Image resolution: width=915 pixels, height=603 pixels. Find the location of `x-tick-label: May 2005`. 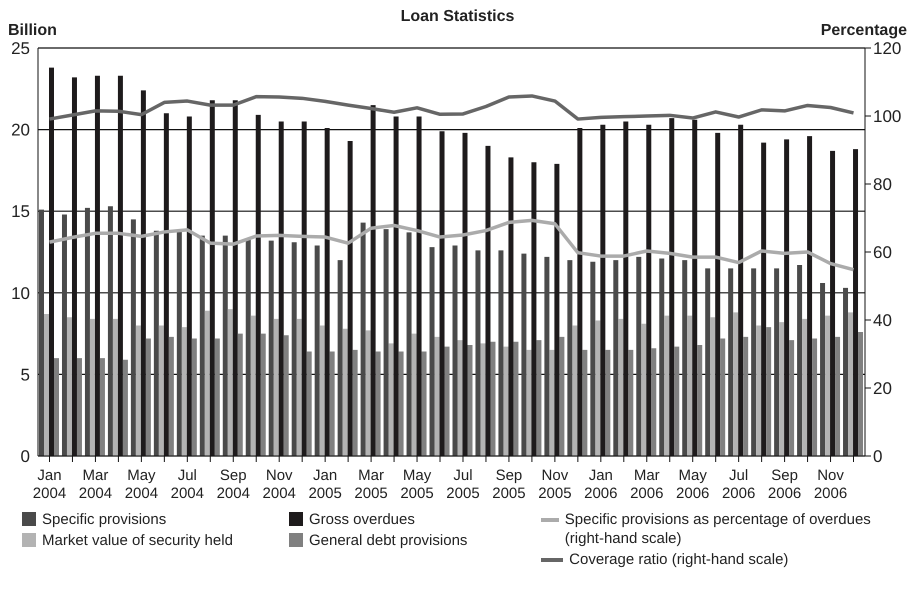

x-tick-label: May 2005 is located at coordinates (417, 484).